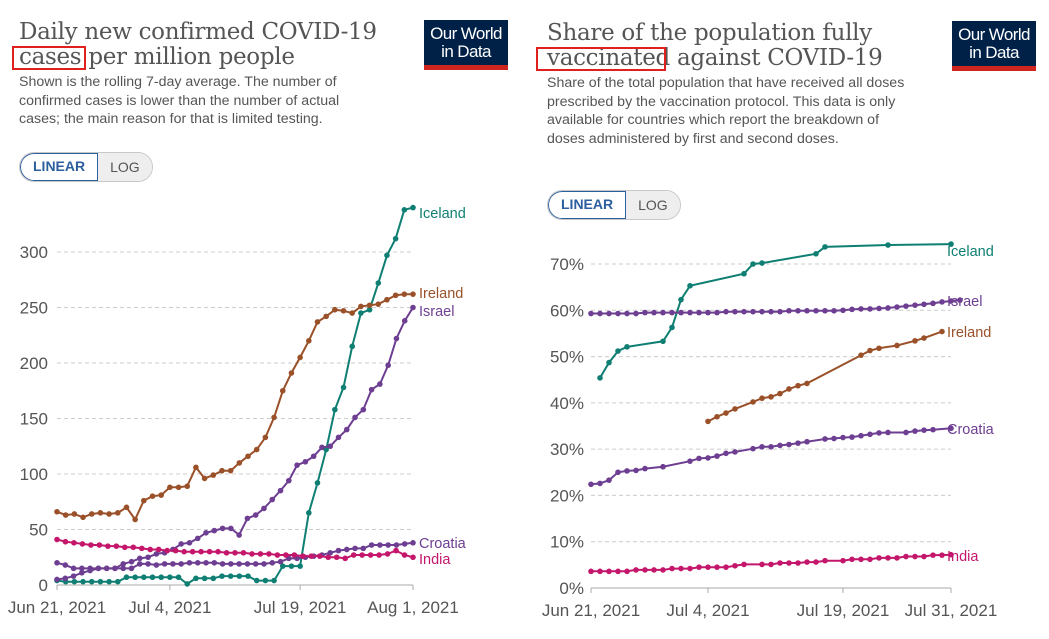 The image size is (1049, 639). I want to click on logo-line-1: Our World, so click(994, 34).